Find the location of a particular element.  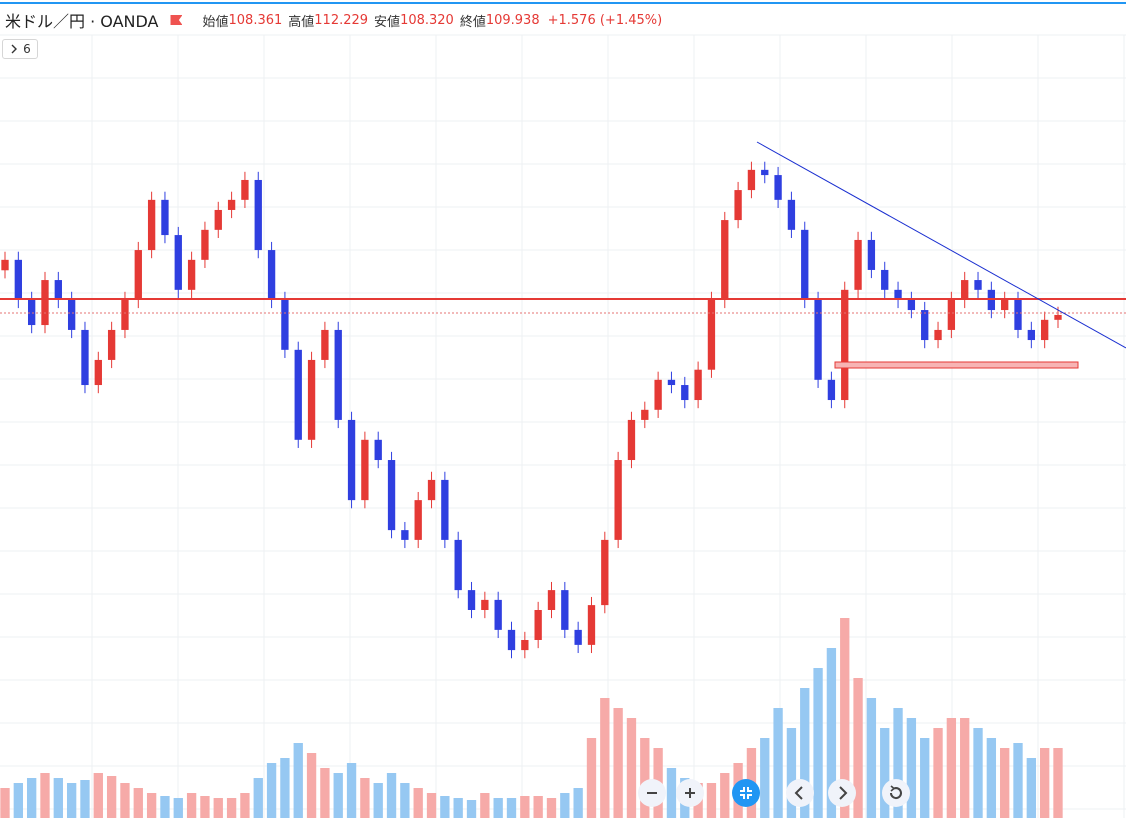

trend-line is located at coordinates (941, 245).